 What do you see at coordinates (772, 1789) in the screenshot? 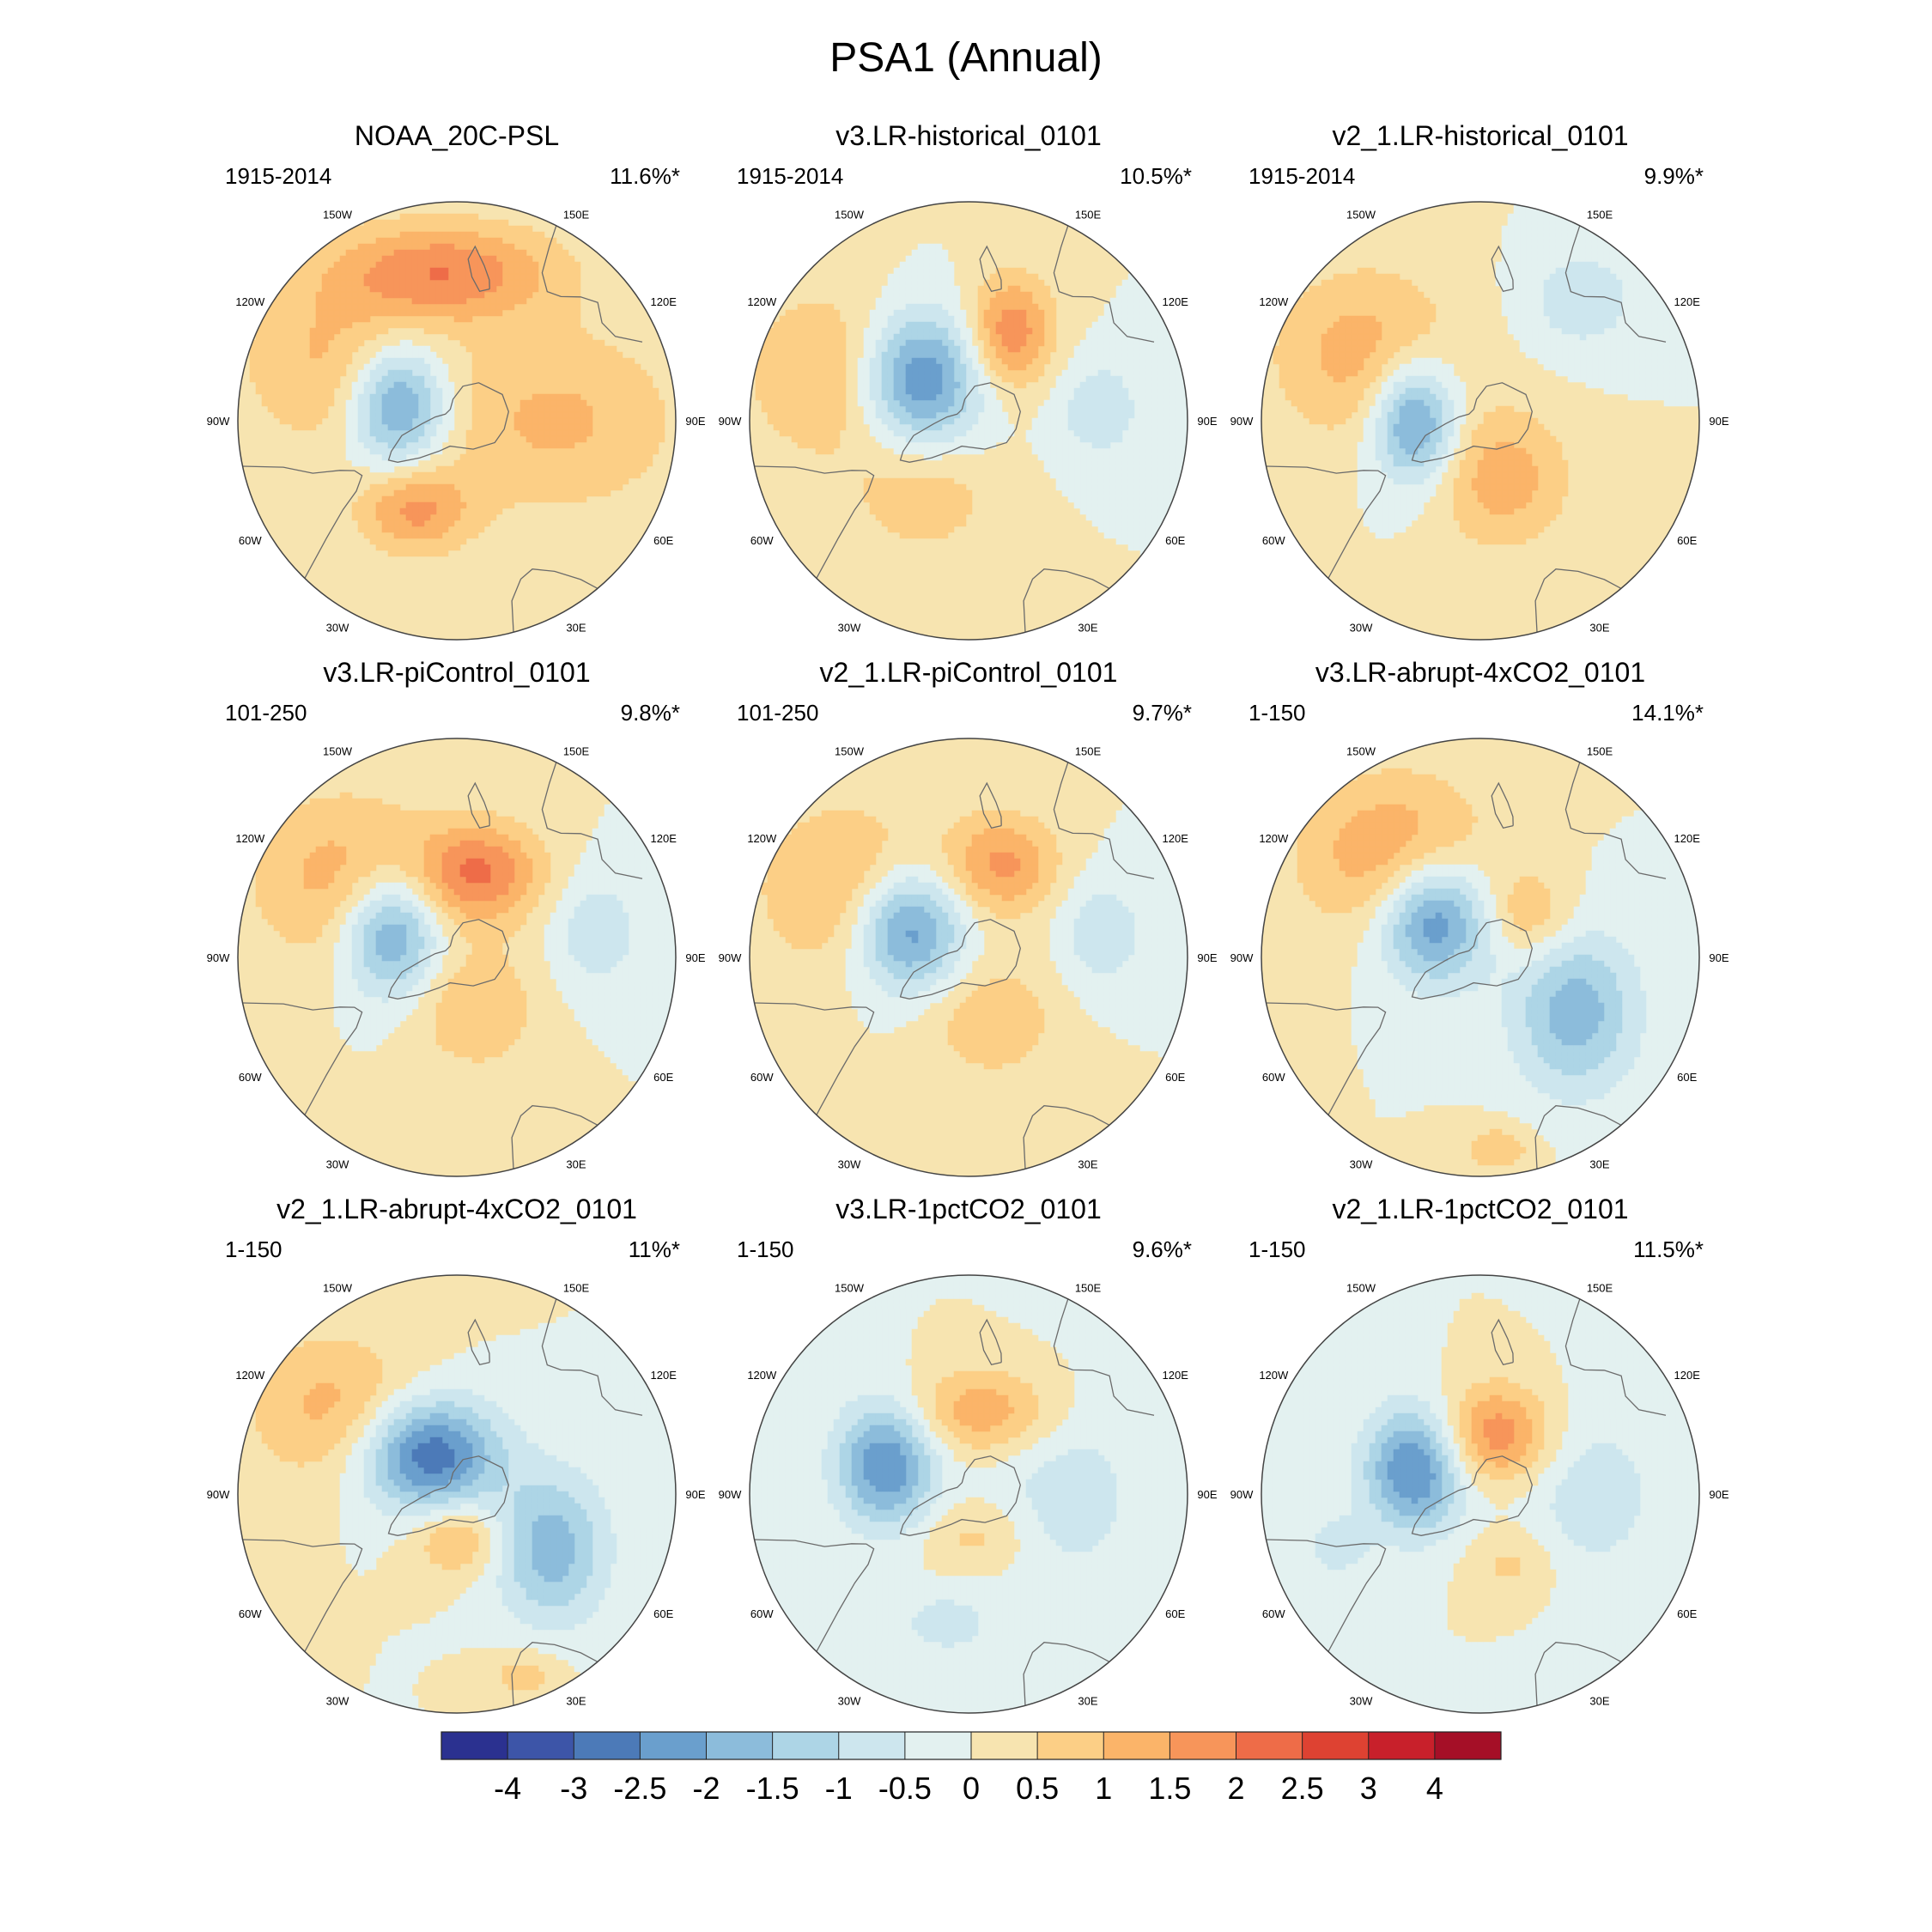
I see `colorbar-tick-label: -1.5` at bounding box center [772, 1789].